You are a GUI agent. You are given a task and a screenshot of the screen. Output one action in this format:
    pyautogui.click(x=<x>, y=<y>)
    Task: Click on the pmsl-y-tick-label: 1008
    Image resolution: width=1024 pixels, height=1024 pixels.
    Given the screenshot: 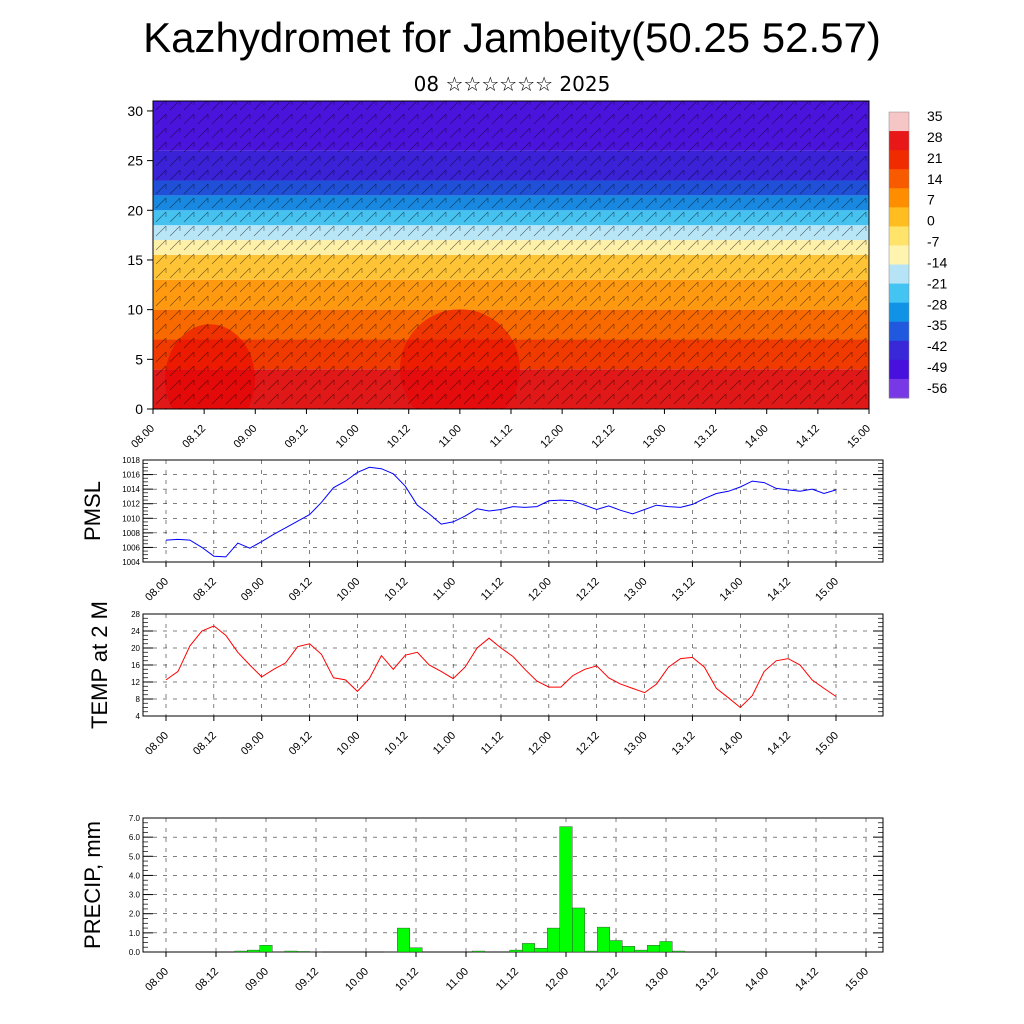 What is the action you would take?
    pyautogui.click(x=131, y=533)
    